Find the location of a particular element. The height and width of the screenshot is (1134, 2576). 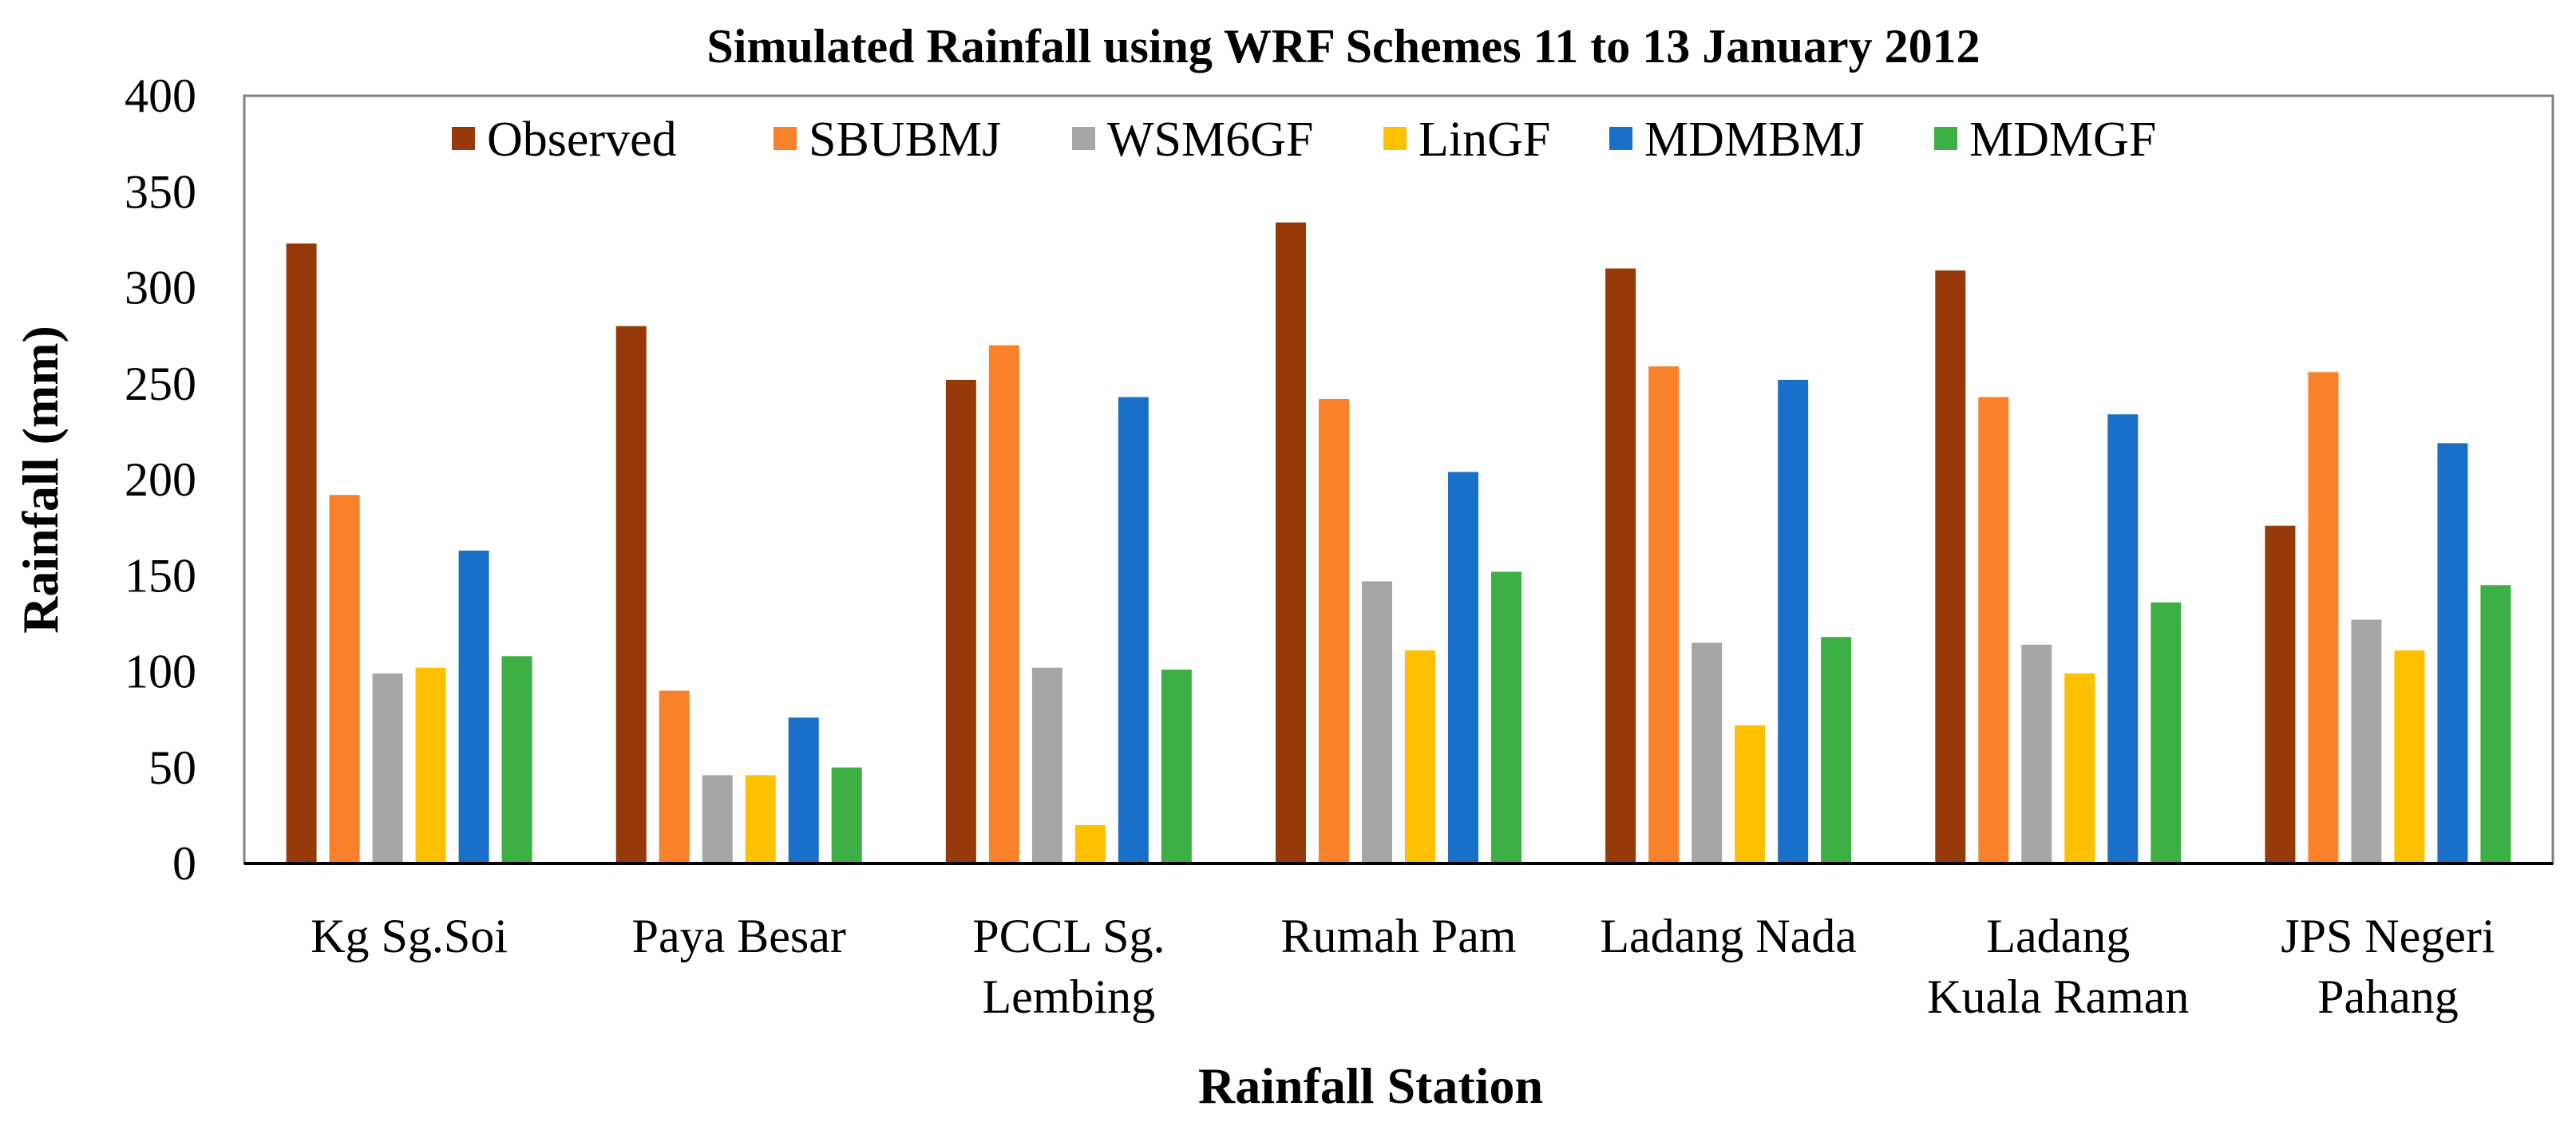

y-axis-ticks: 0 50 100 150 200 250 300 350 400 is located at coordinates (161, 480).